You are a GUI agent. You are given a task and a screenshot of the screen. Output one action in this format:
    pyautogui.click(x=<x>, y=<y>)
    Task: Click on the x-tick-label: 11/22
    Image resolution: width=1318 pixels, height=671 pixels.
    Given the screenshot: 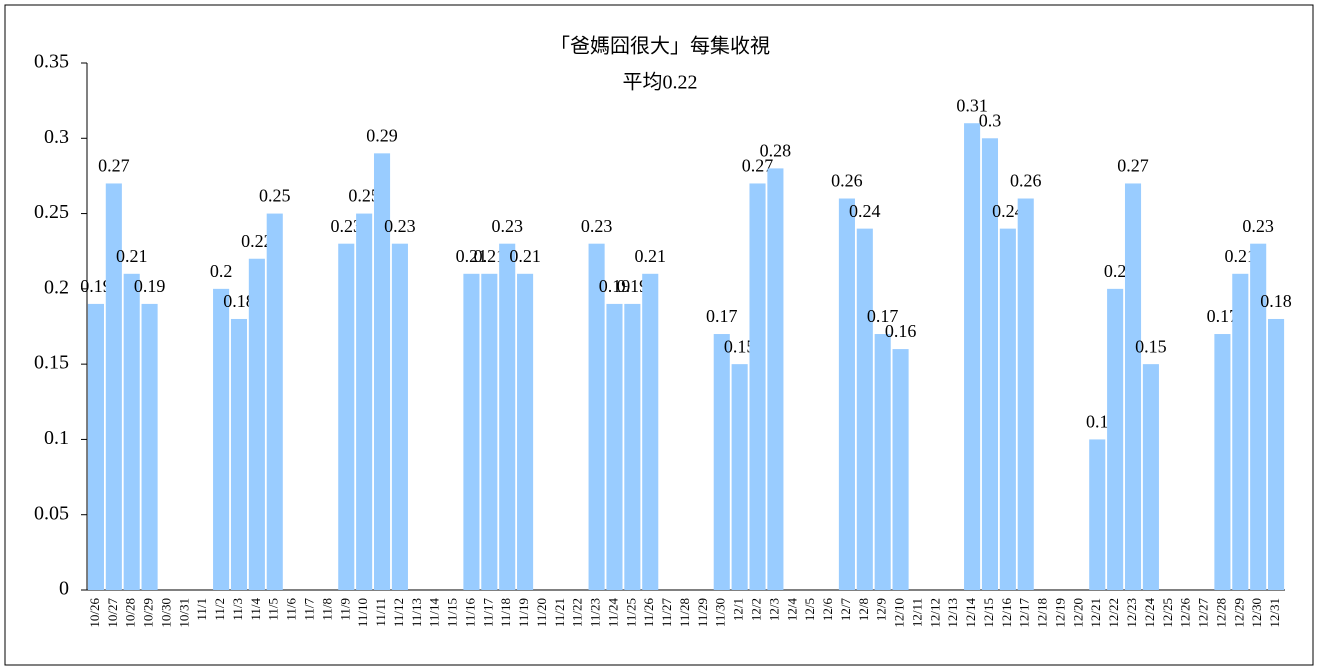 What is the action you would take?
    pyautogui.click(x=577, y=612)
    